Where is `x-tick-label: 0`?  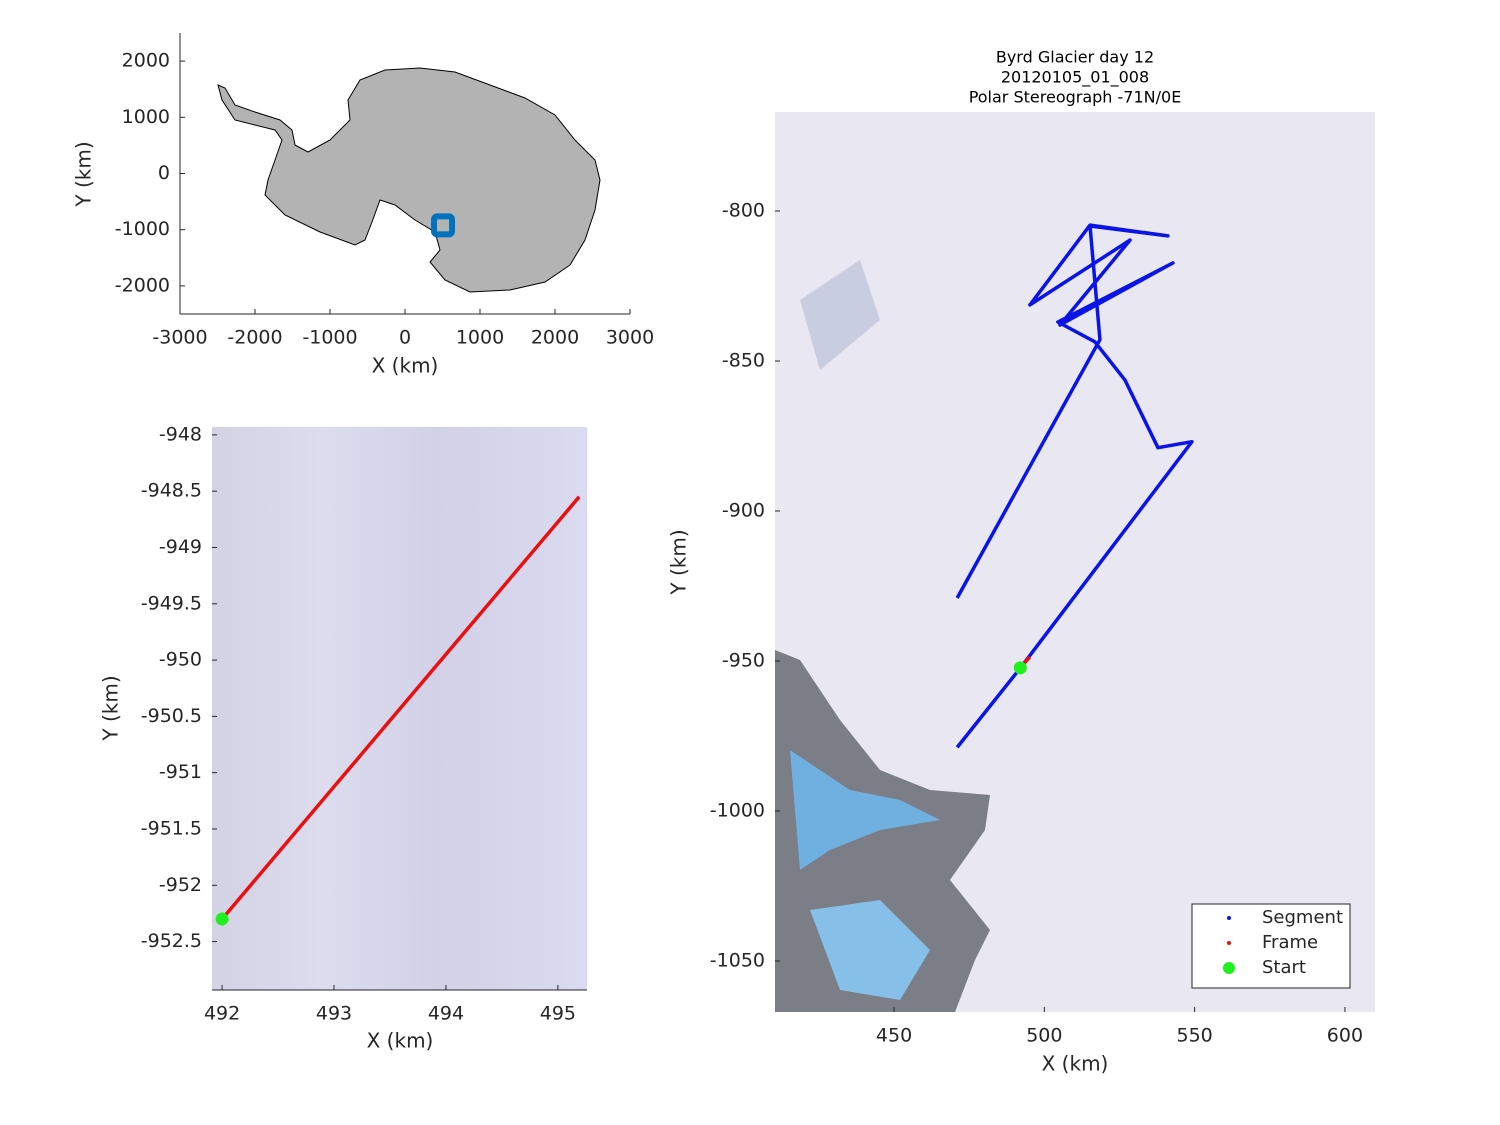
x-tick-label: 0 is located at coordinates (405, 338).